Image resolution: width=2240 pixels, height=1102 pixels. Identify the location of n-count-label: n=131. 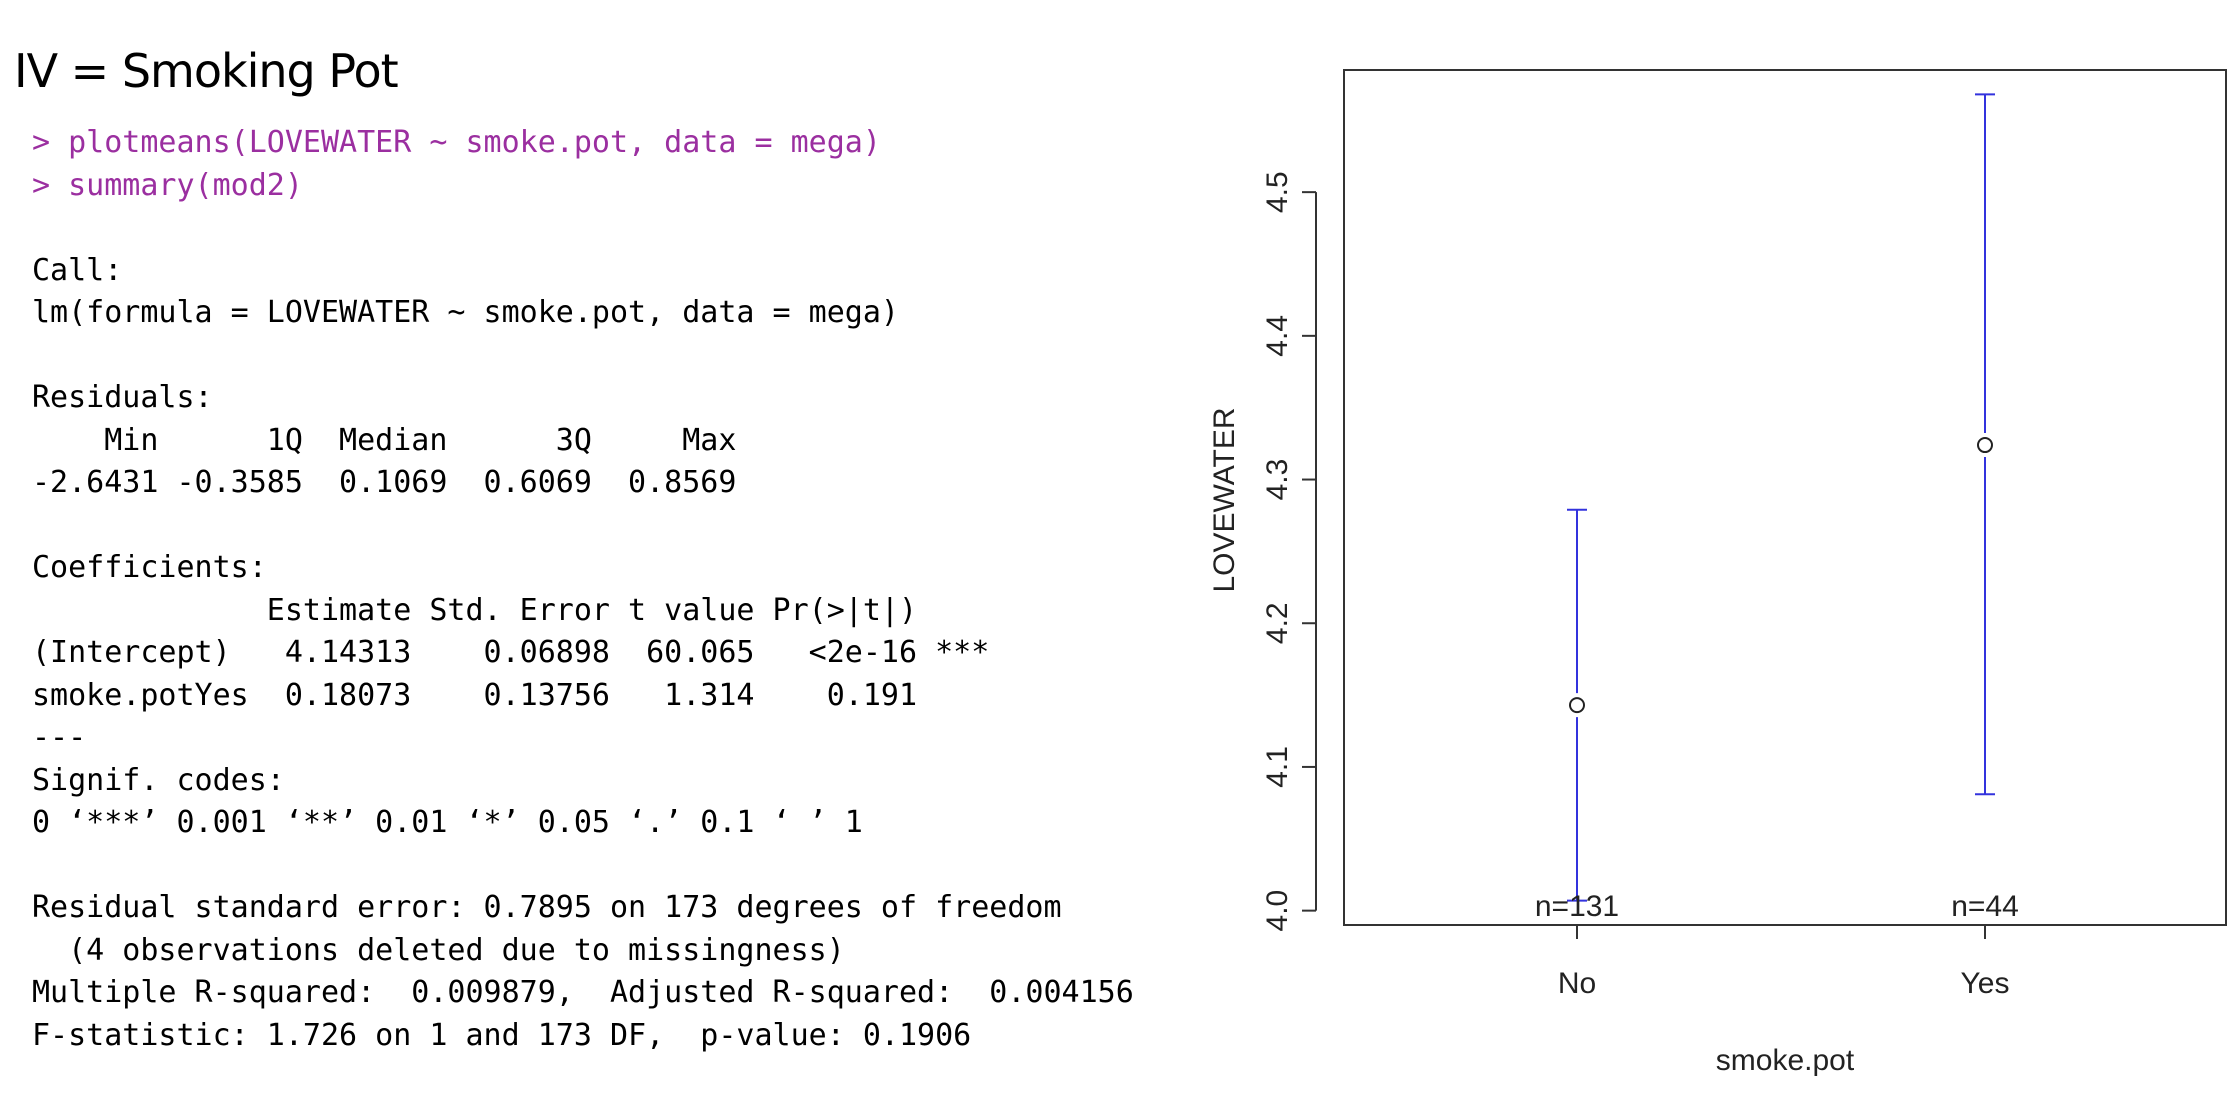
(1577, 906).